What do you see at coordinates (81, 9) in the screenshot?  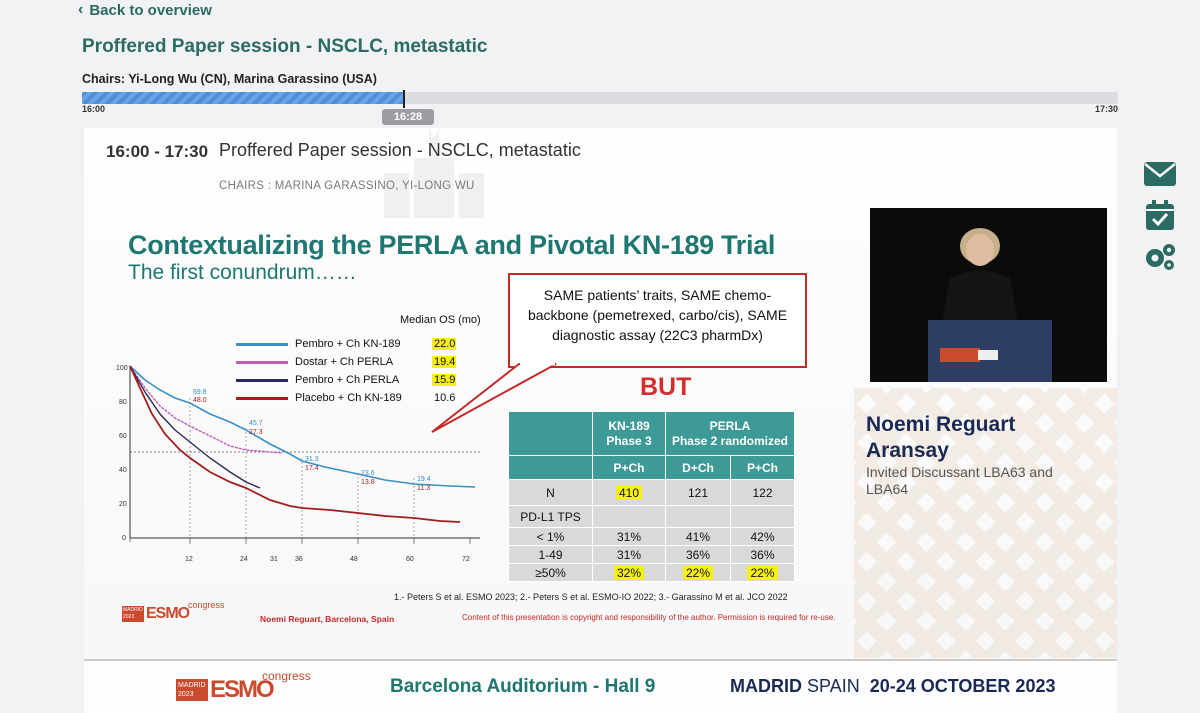 I see `chevron-left-icon: ‹` at bounding box center [81, 9].